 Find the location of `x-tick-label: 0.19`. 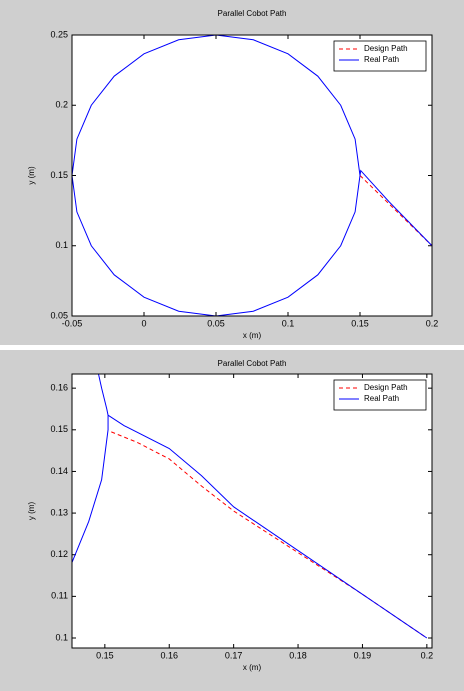

x-tick-label: 0.19 is located at coordinates (363, 655).